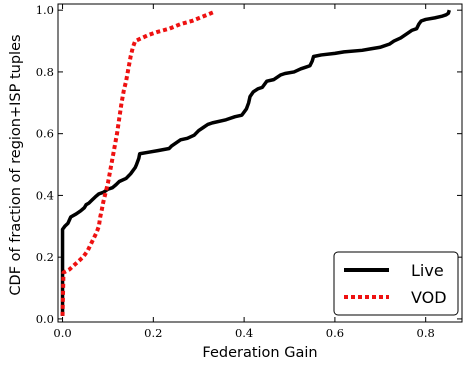 This screenshot has width=466, height=365. What do you see at coordinates (244, 333) in the screenshot?
I see `x-tick-label: 0.4` at bounding box center [244, 333].